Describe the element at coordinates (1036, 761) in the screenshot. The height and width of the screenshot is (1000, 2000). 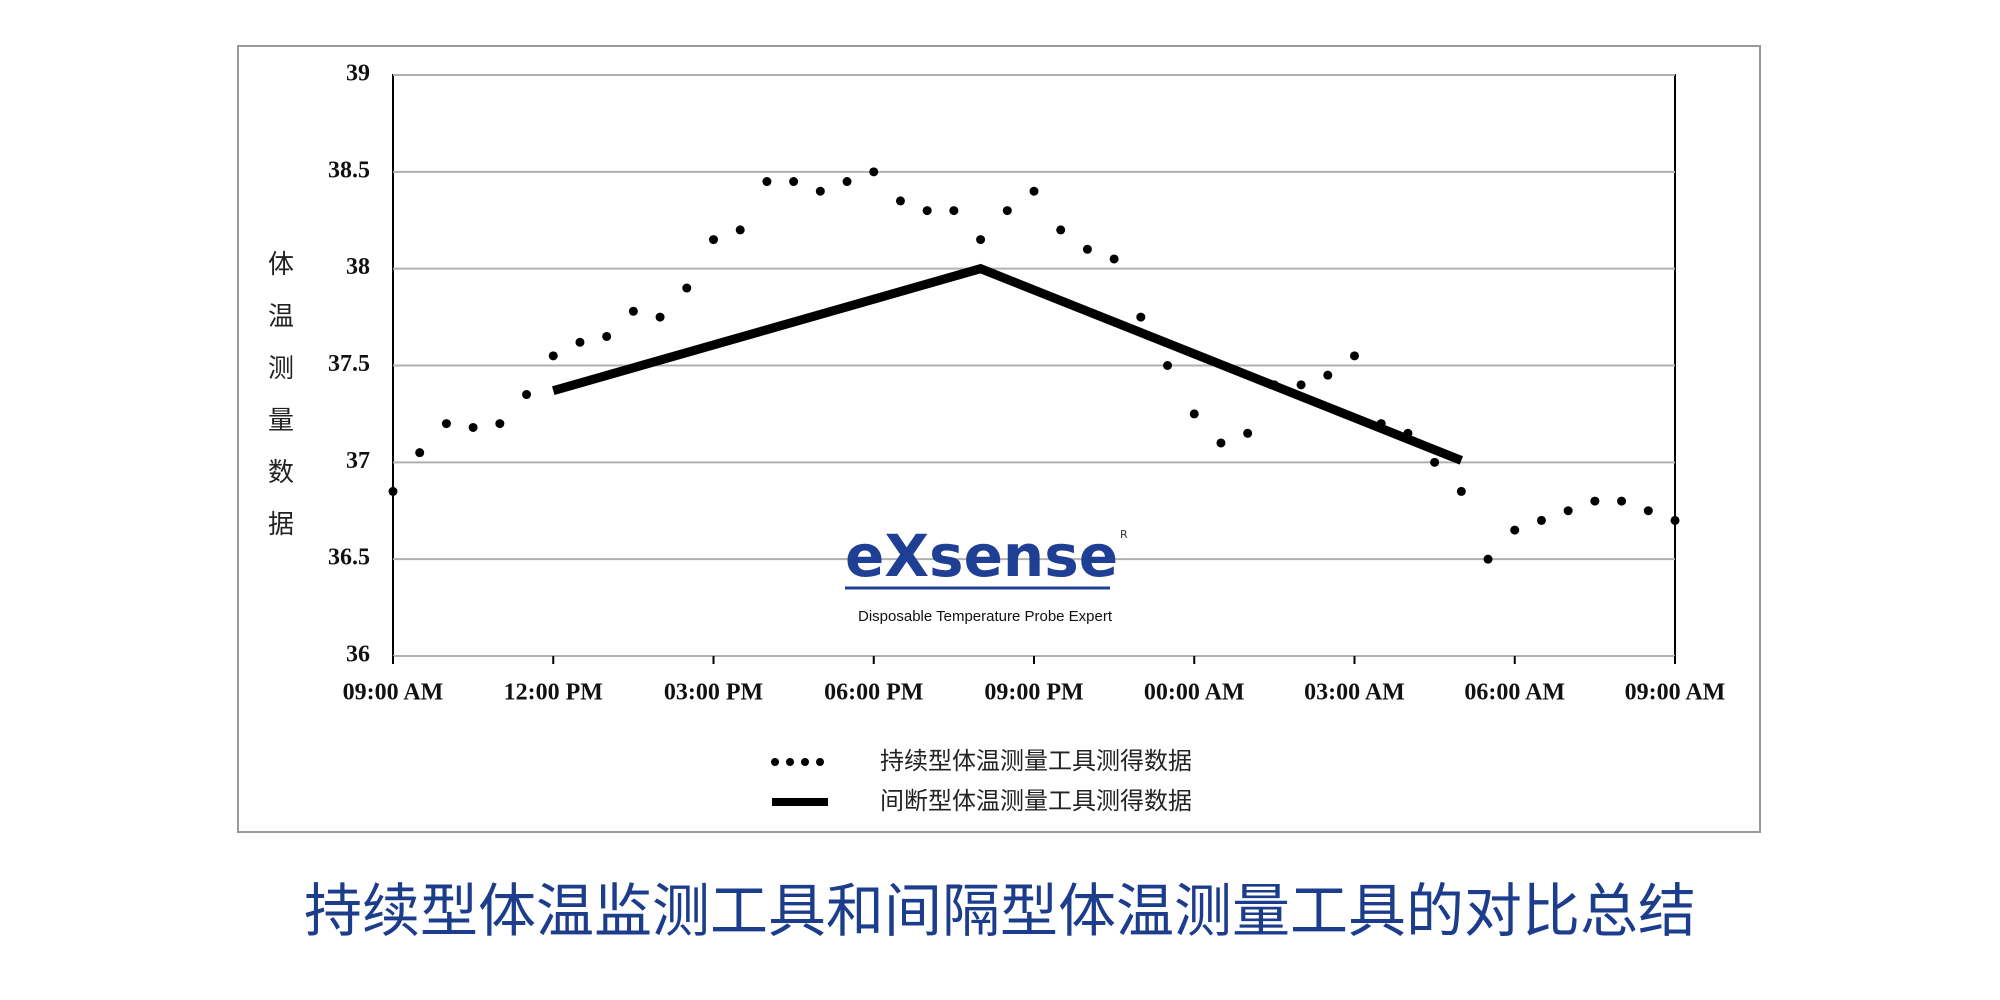
I see `legend-label: 持续型体温测量工具测得数据` at that location.